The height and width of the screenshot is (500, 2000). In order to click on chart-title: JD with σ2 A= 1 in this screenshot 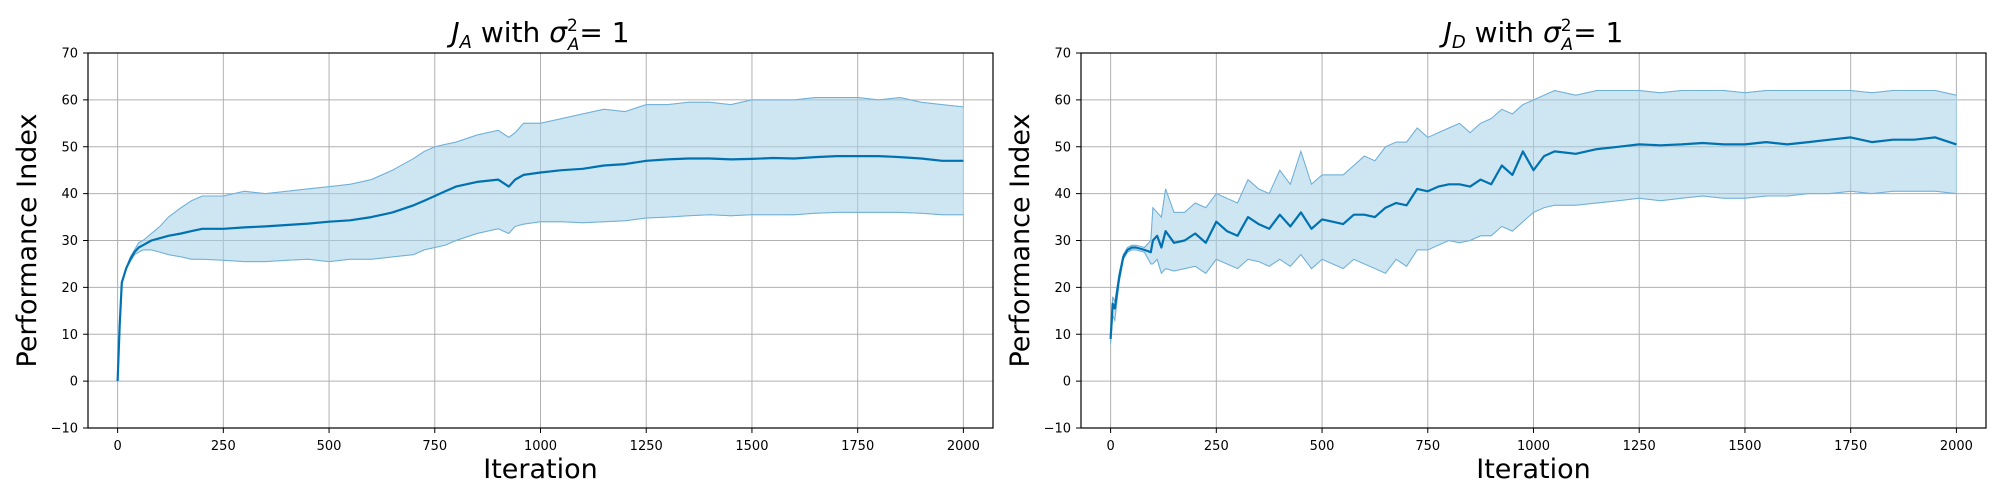, I will do `click(1531, 35)`.